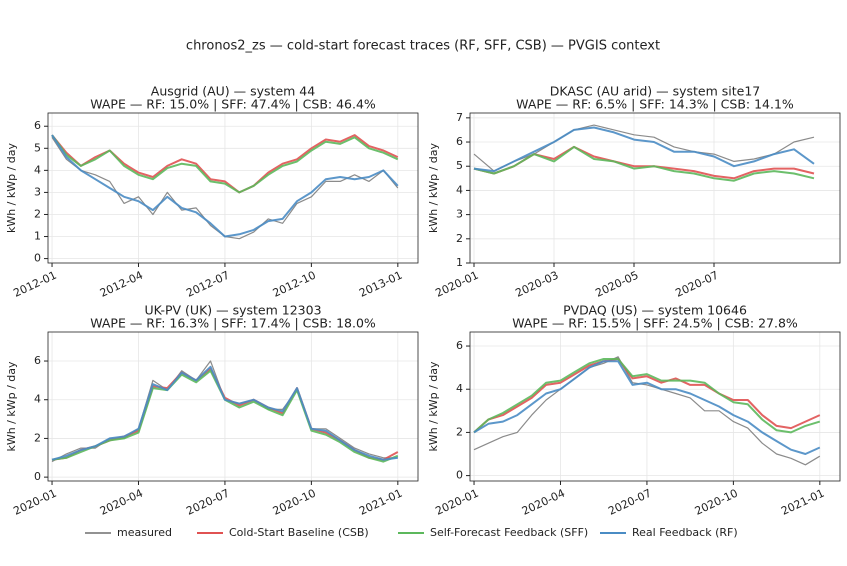  Describe the element at coordinates (207, 284) in the screenshot. I see `x-tick-label: 2012-07` at that location.